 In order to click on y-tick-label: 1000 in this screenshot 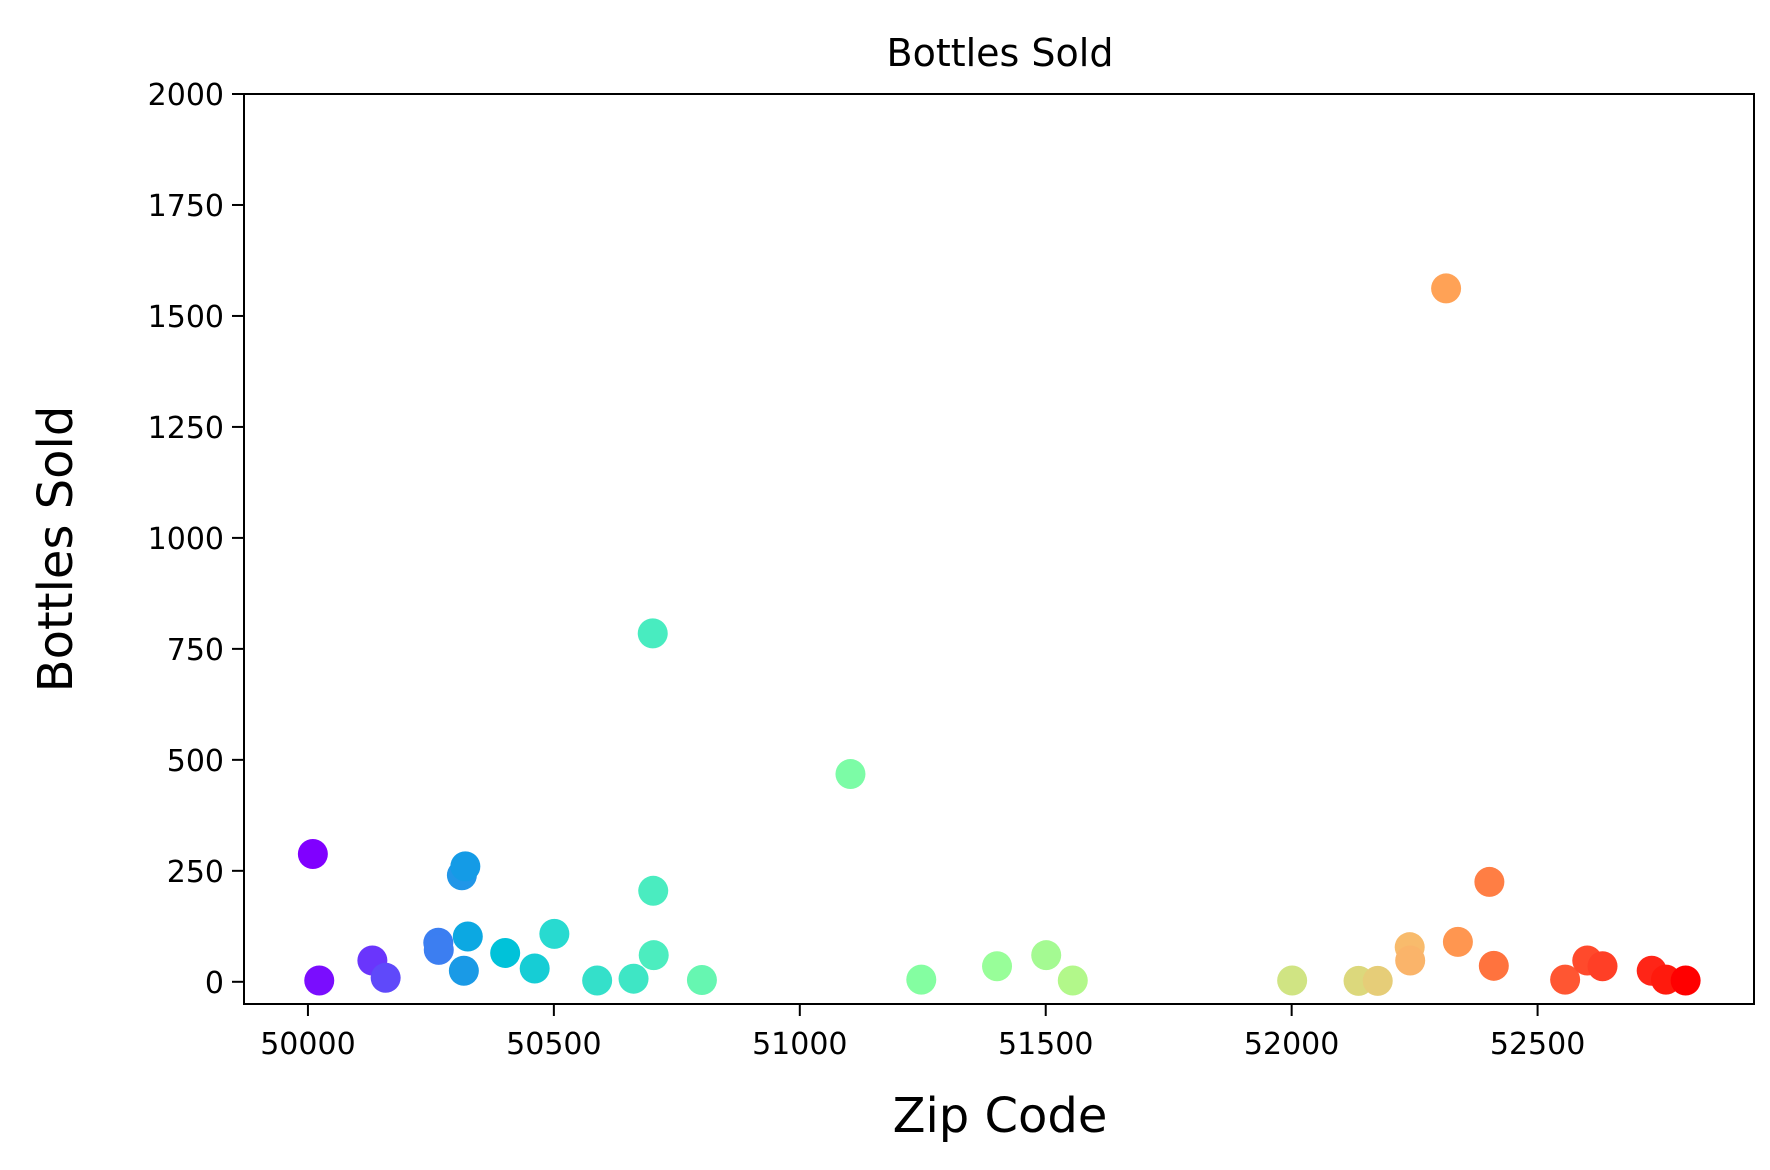, I will do `click(186, 539)`.